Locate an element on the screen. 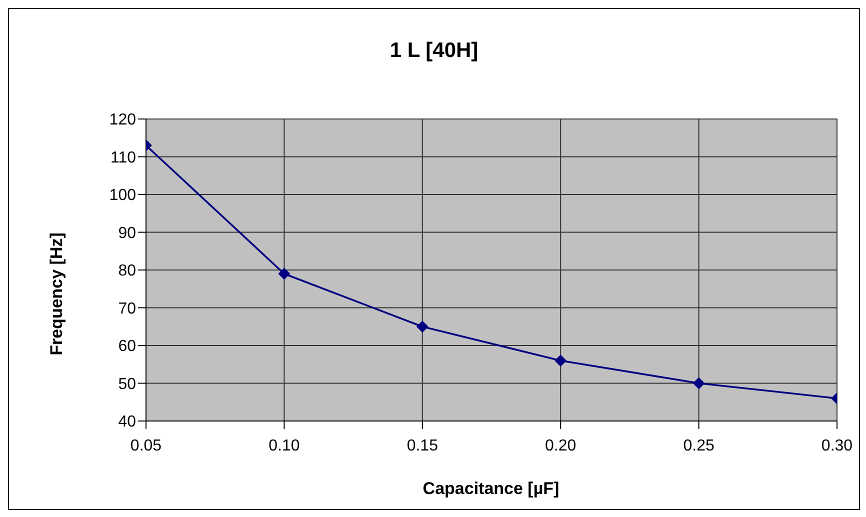  x-tick-label: 0.20 is located at coordinates (560, 445).